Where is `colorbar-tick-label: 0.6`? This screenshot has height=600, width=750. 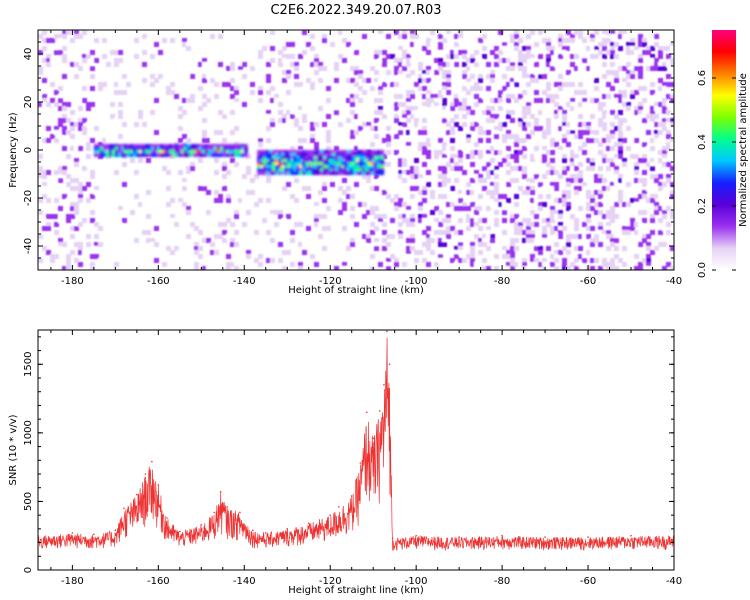
colorbar-tick-label: 0.6 is located at coordinates (702, 78).